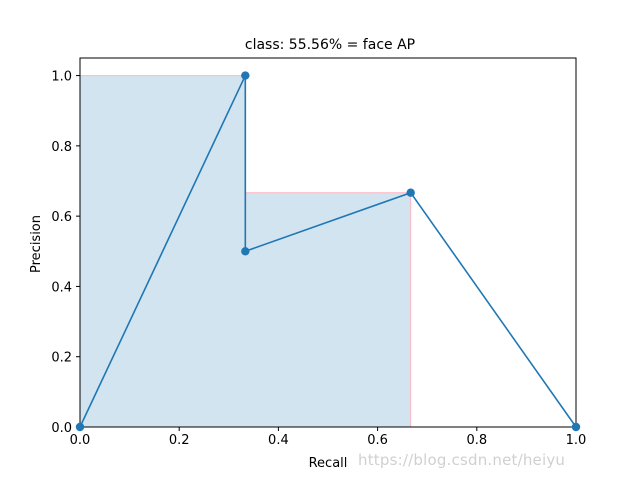 This screenshot has height=480, width=640. I want to click on y-tick-label: 0.0, so click(61, 428).